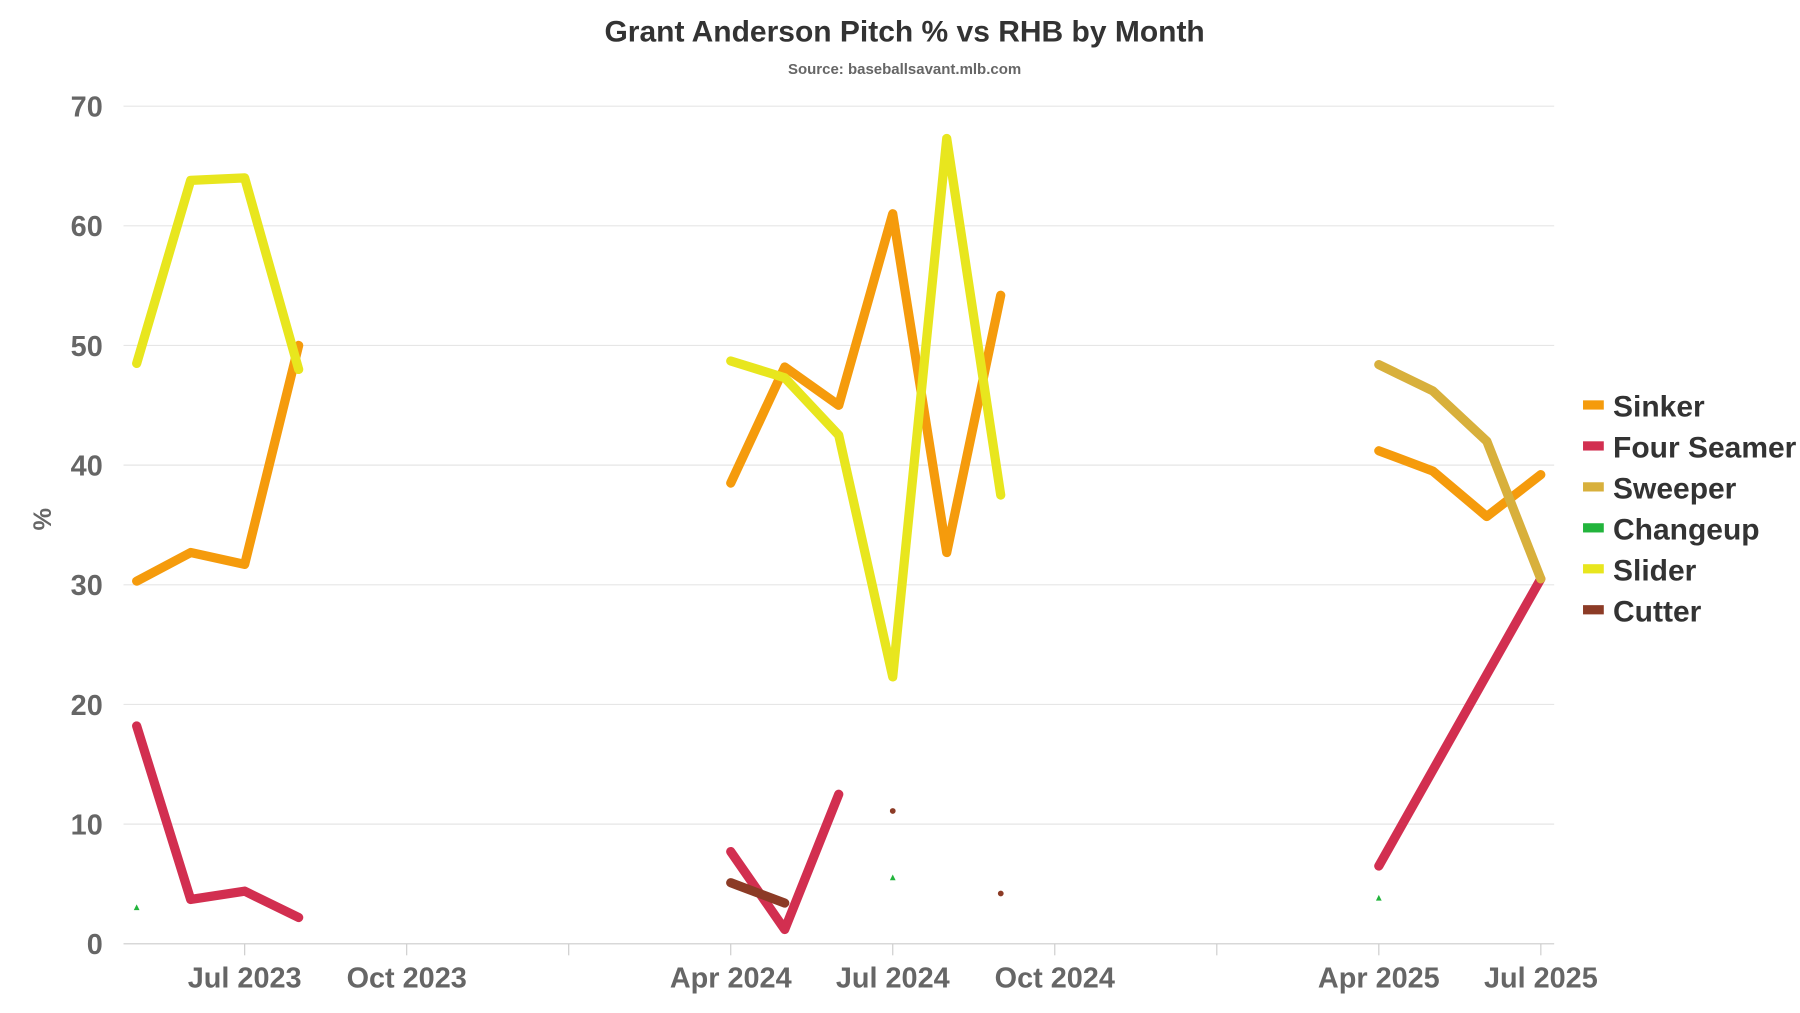 This screenshot has width=1800, height=1013. What do you see at coordinates (1055, 979) in the screenshot?
I see `x-tick-label: Oct 2024` at bounding box center [1055, 979].